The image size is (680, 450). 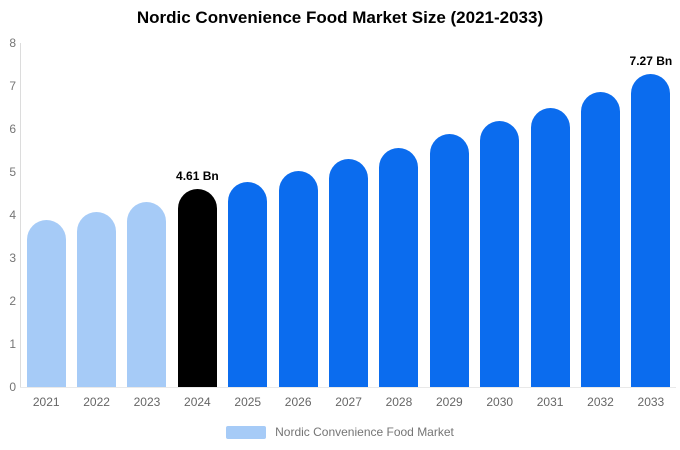 What do you see at coordinates (364, 432) in the screenshot?
I see `legend-label: Nordic Convenience Food Market` at bounding box center [364, 432].